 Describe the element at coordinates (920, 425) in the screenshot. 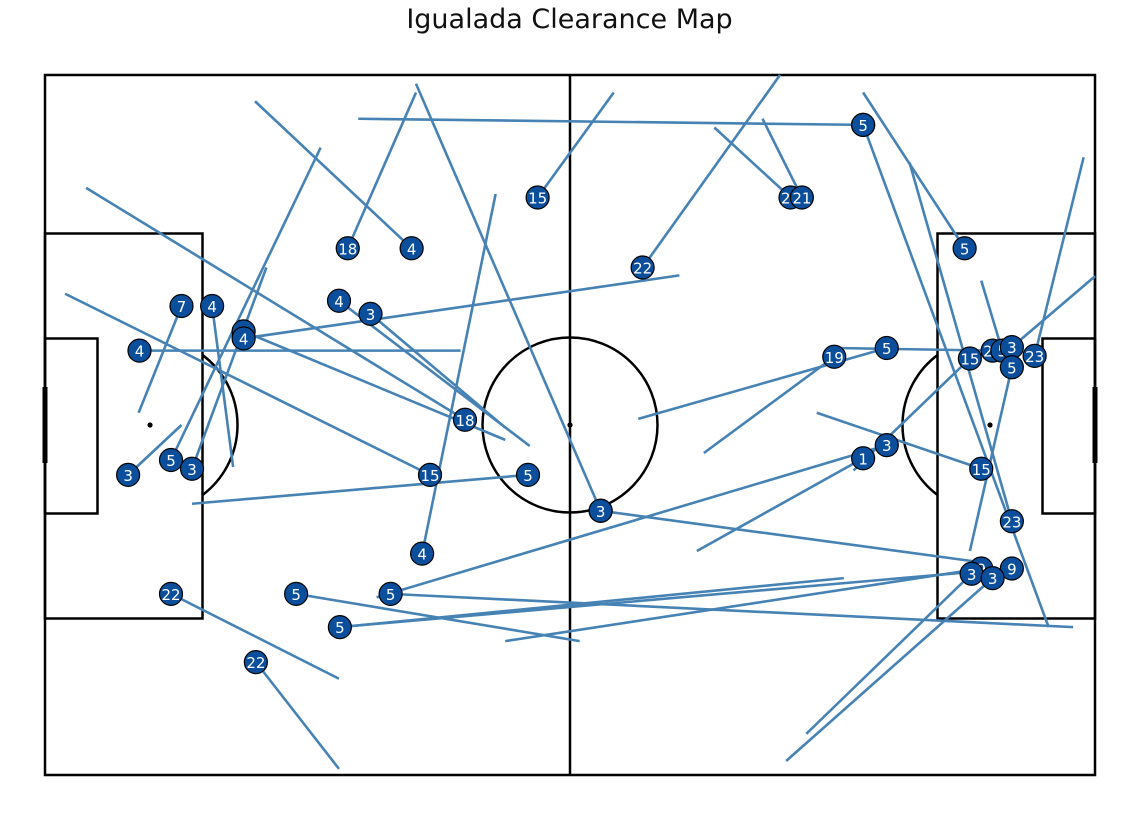

I see `right-penalty-arc` at that location.